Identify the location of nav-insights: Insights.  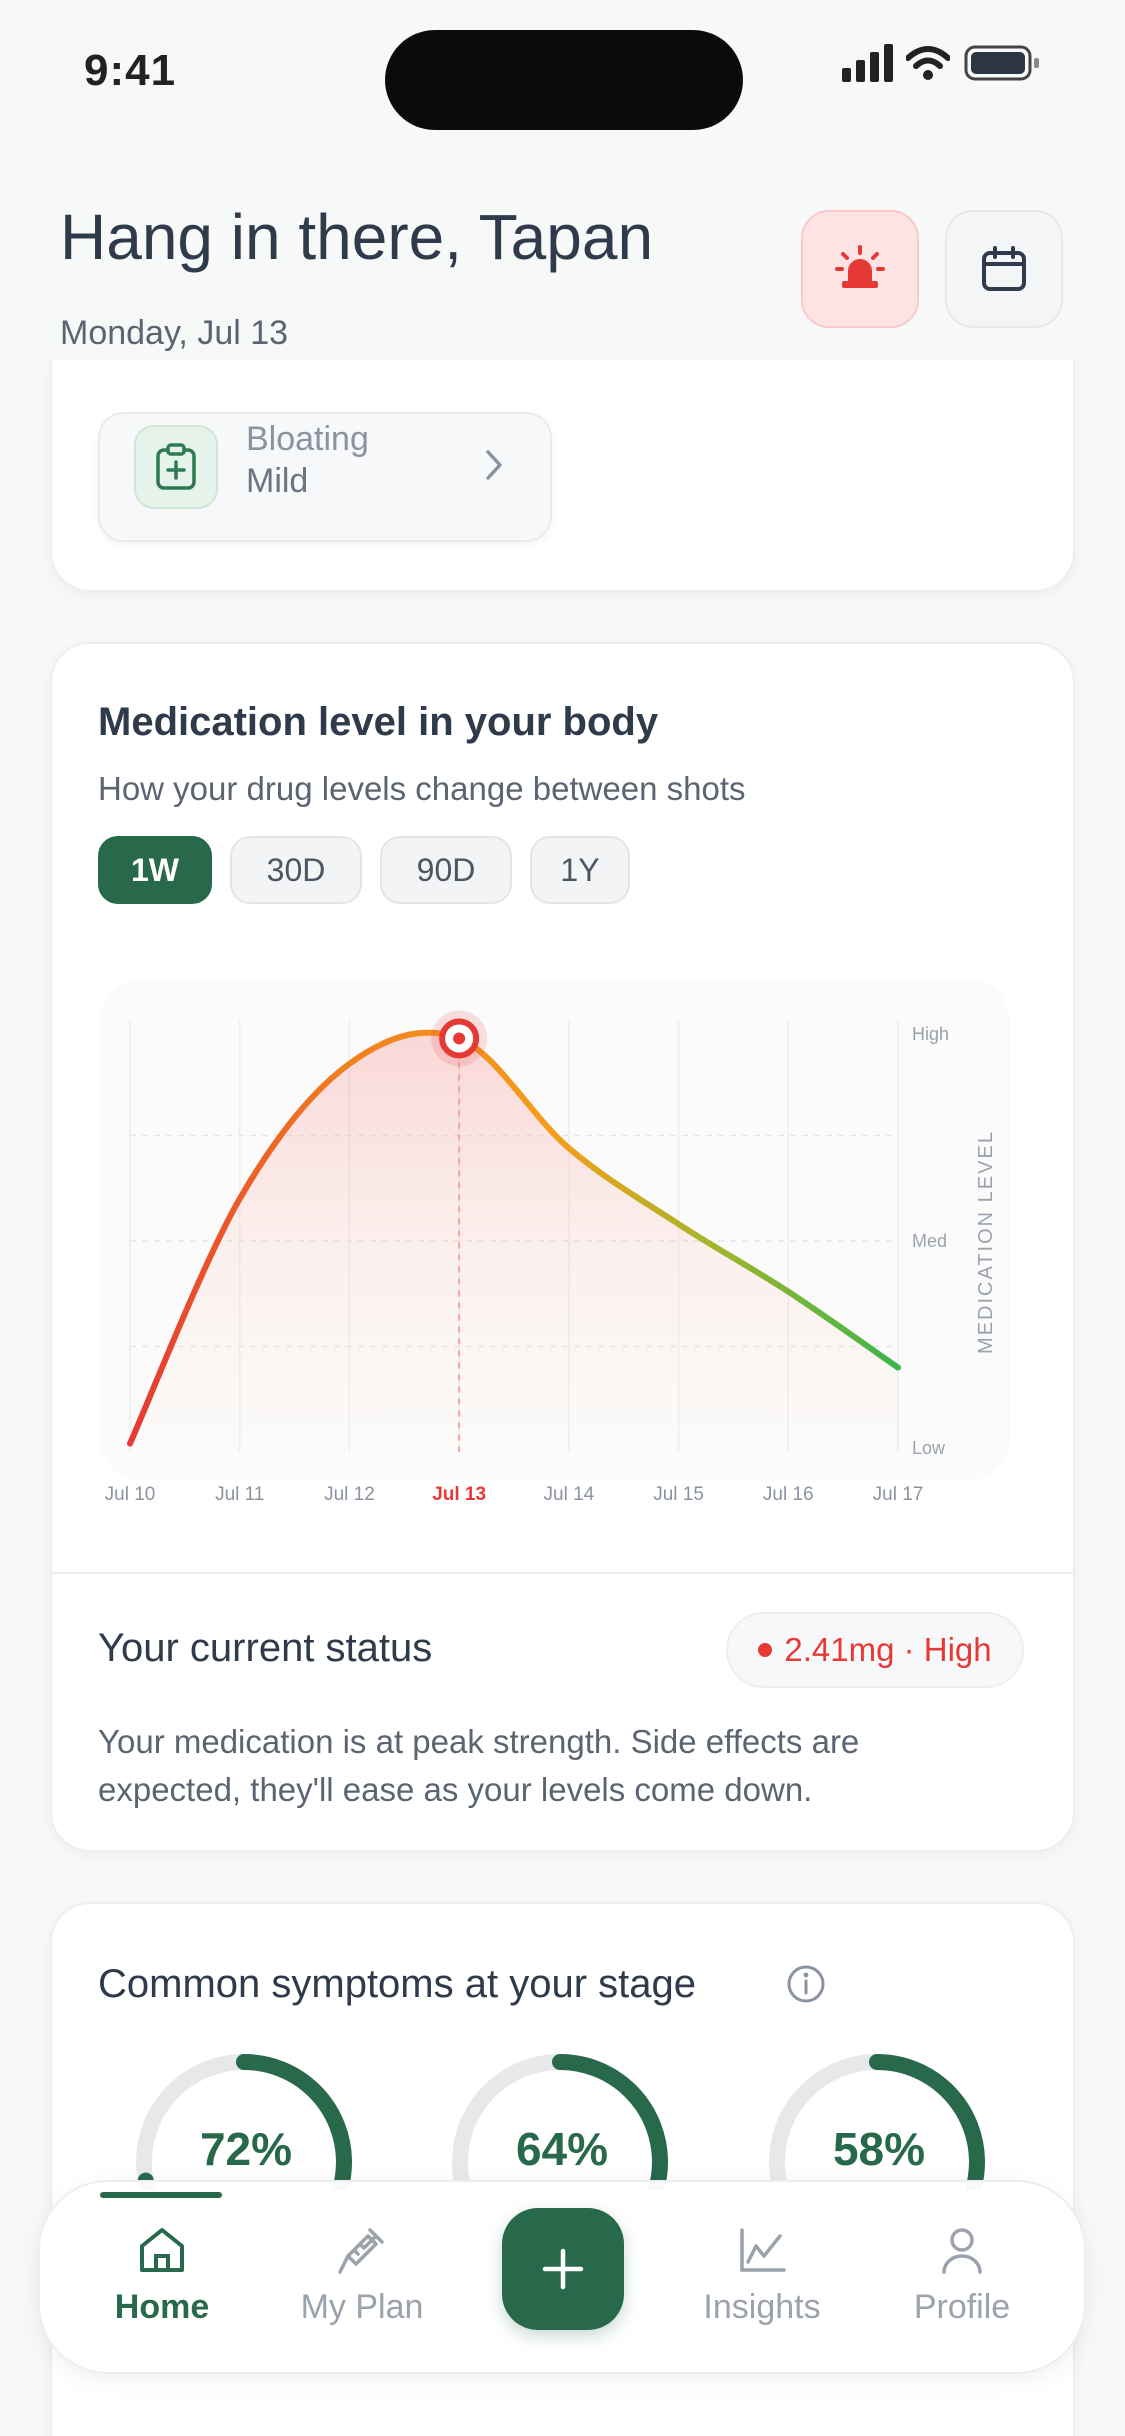
(762, 2274).